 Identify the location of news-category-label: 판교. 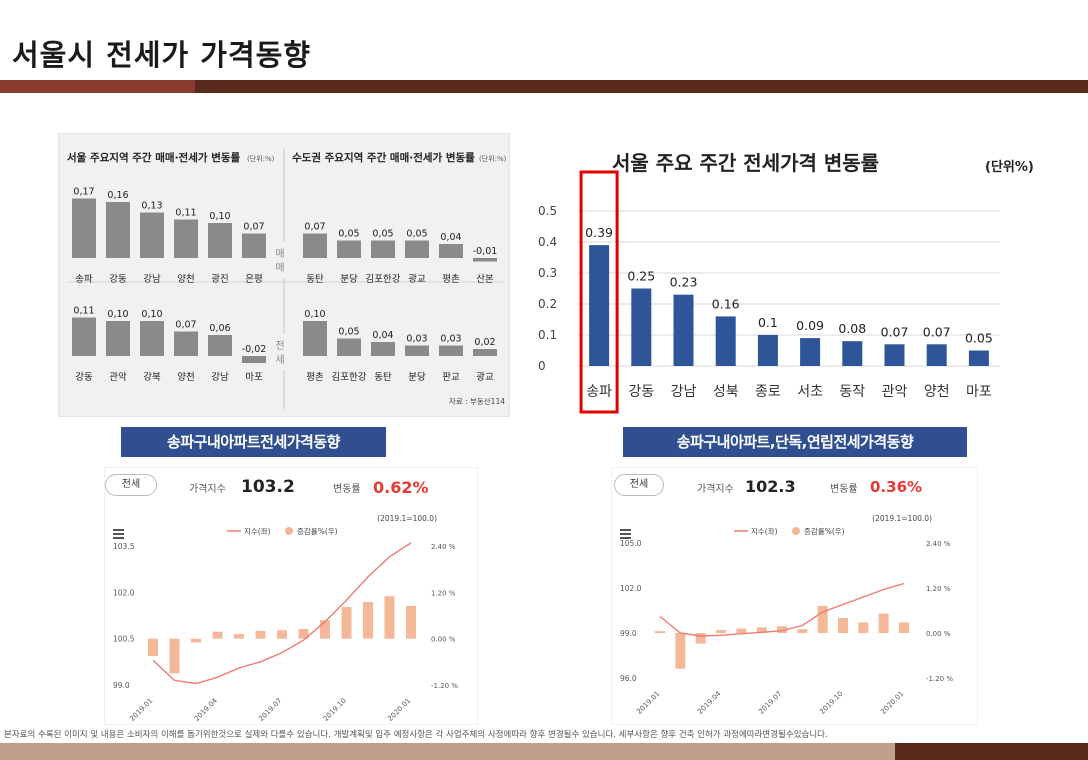
(451, 377).